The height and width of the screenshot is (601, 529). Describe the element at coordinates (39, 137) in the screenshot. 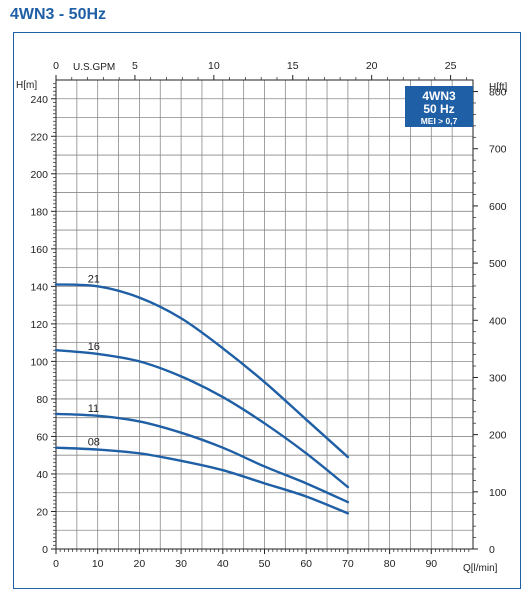

I see `y-tick-label: 220` at that location.